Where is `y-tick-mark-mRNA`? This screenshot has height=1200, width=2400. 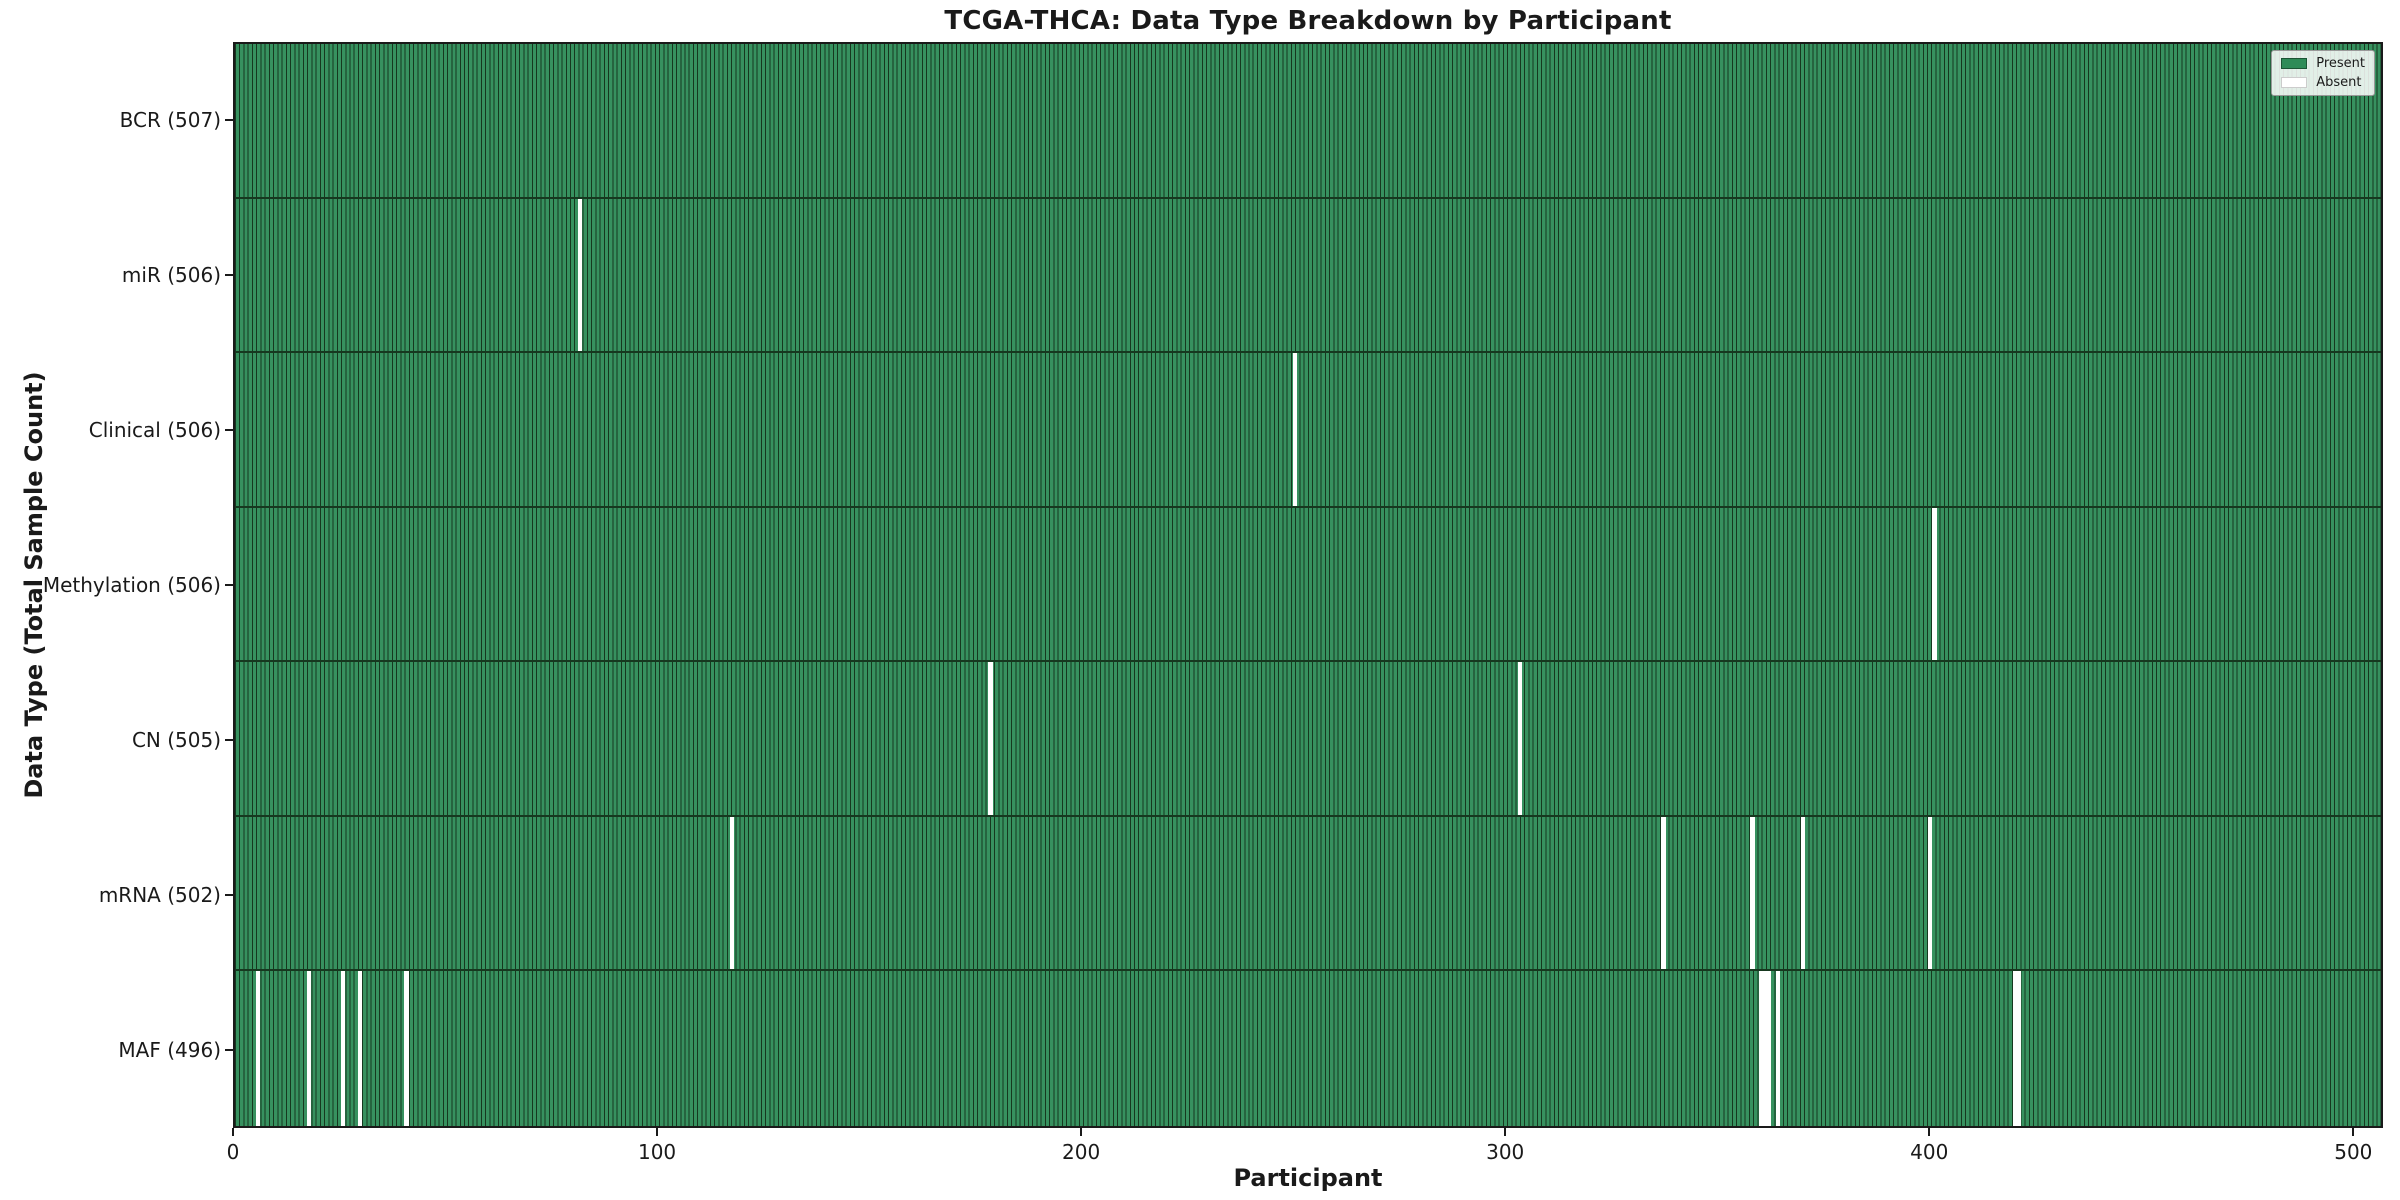 y-tick-mark-mRNA is located at coordinates (229, 895).